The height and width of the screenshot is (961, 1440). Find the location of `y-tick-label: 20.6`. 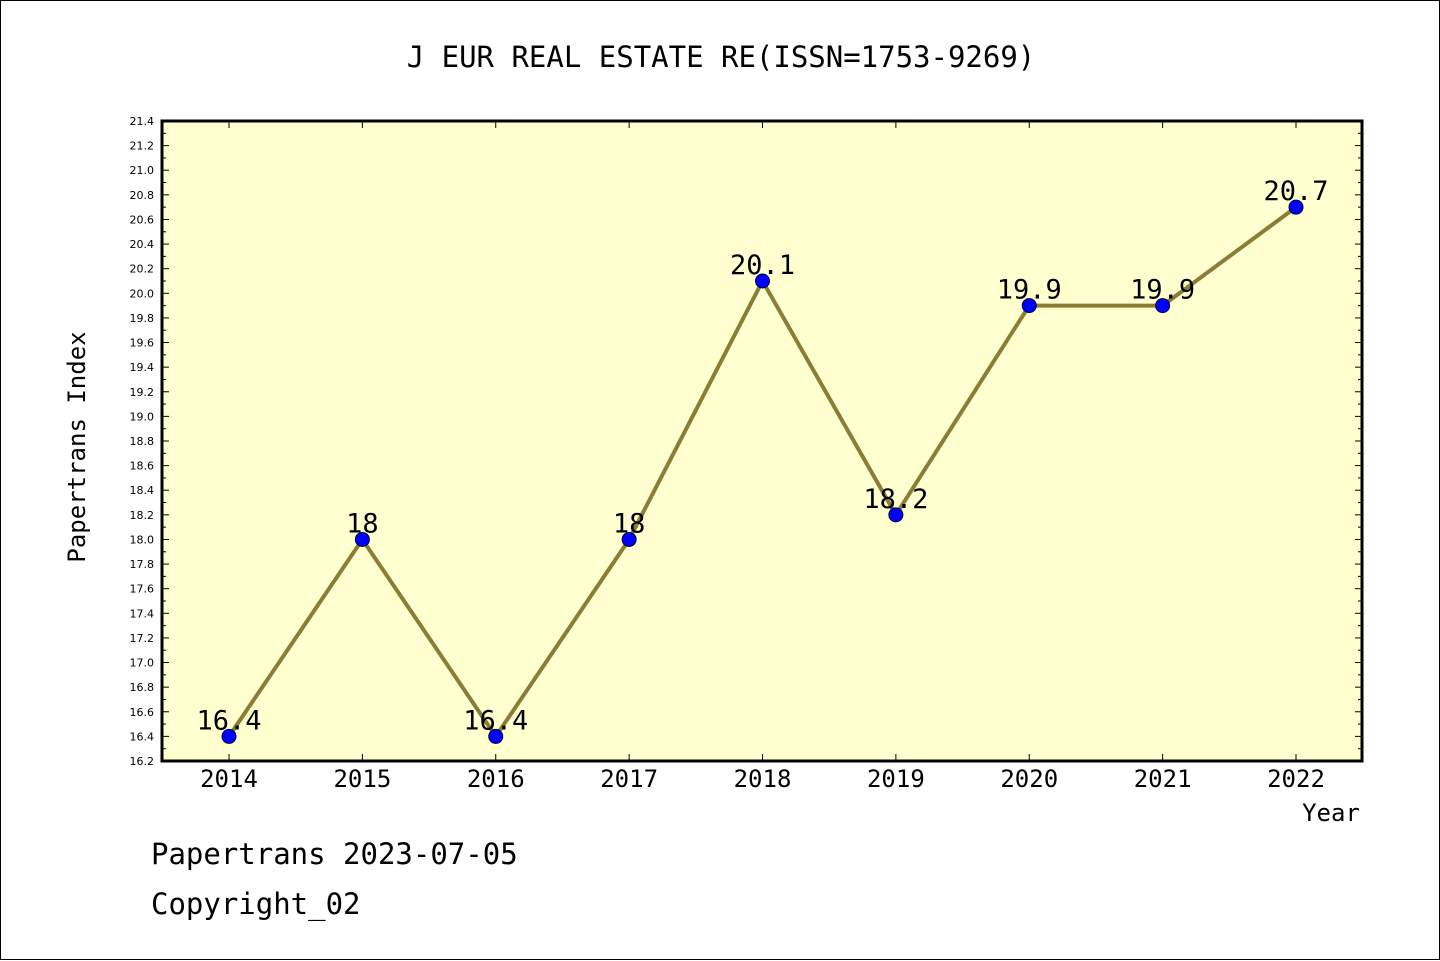

y-tick-label: 20.6 is located at coordinates (142, 219).